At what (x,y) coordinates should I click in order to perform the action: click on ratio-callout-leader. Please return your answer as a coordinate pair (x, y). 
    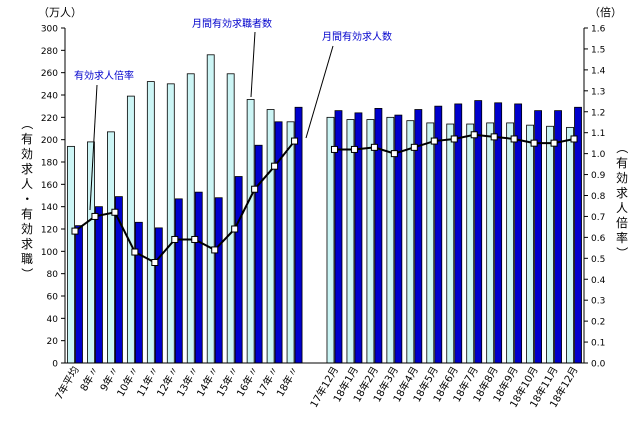
    Looking at the image, I should click on (93, 147).